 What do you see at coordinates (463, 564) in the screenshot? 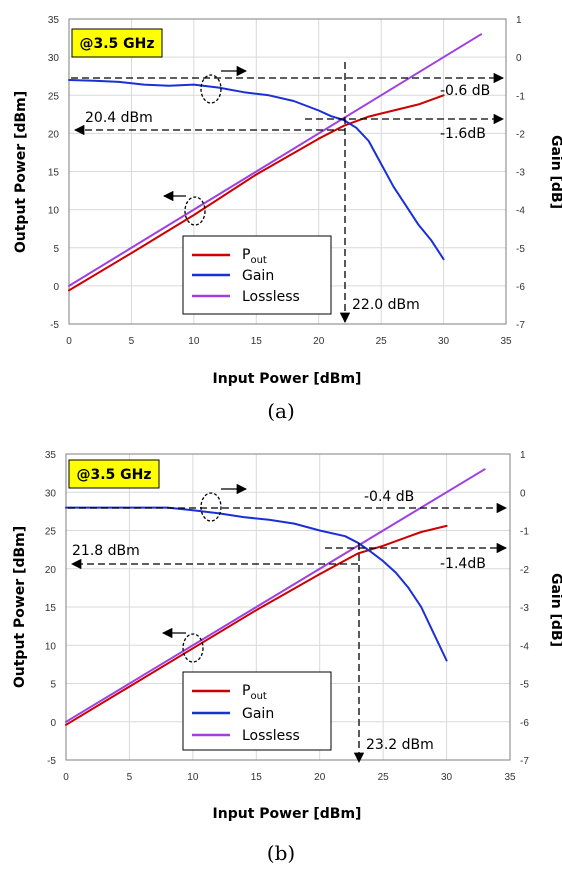
I see `annotation-gain-compression: -1.4dB` at bounding box center [463, 564].